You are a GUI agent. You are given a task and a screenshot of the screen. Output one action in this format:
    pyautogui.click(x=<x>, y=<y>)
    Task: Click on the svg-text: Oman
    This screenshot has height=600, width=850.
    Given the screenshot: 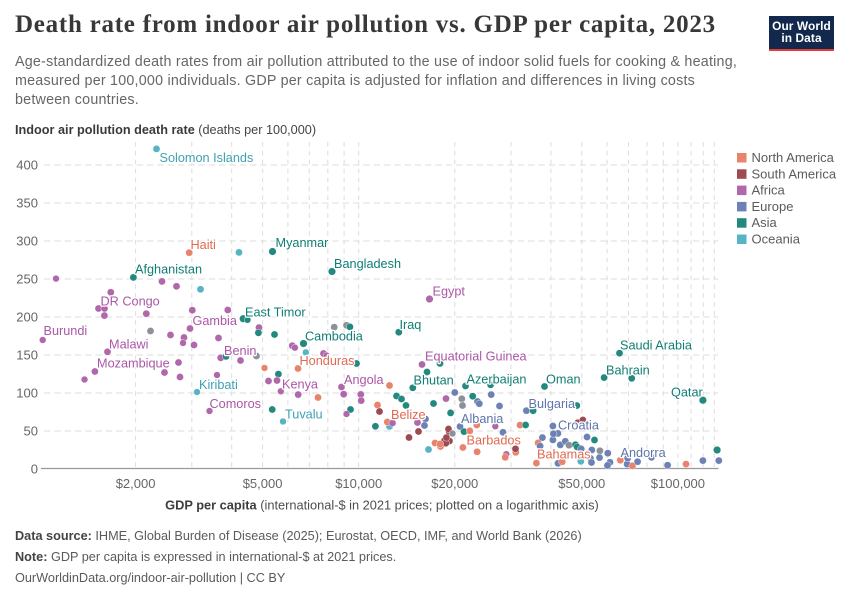 What is the action you would take?
    pyautogui.click(x=563, y=380)
    